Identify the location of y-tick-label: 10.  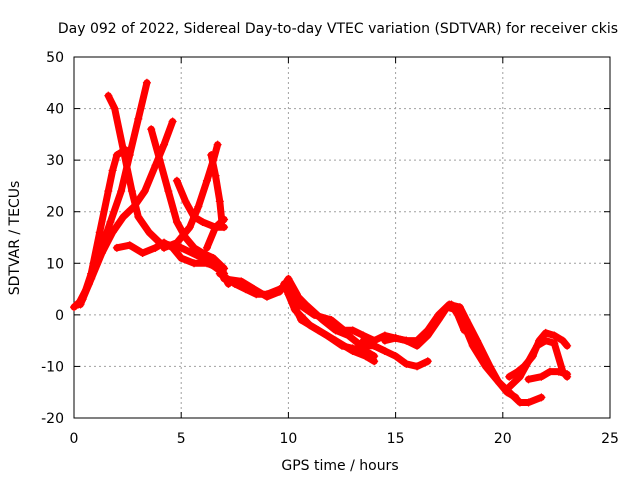
(55, 264).